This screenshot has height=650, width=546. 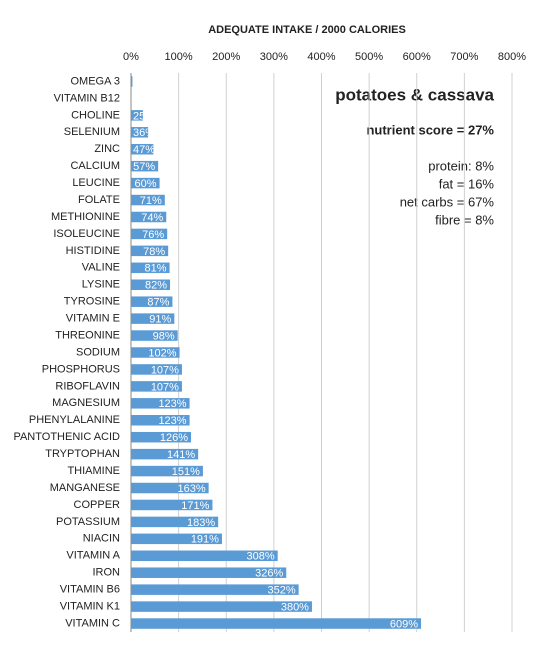 What do you see at coordinates (269, 574) in the screenshot?
I see `data-label: 326%` at bounding box center [269, 574].